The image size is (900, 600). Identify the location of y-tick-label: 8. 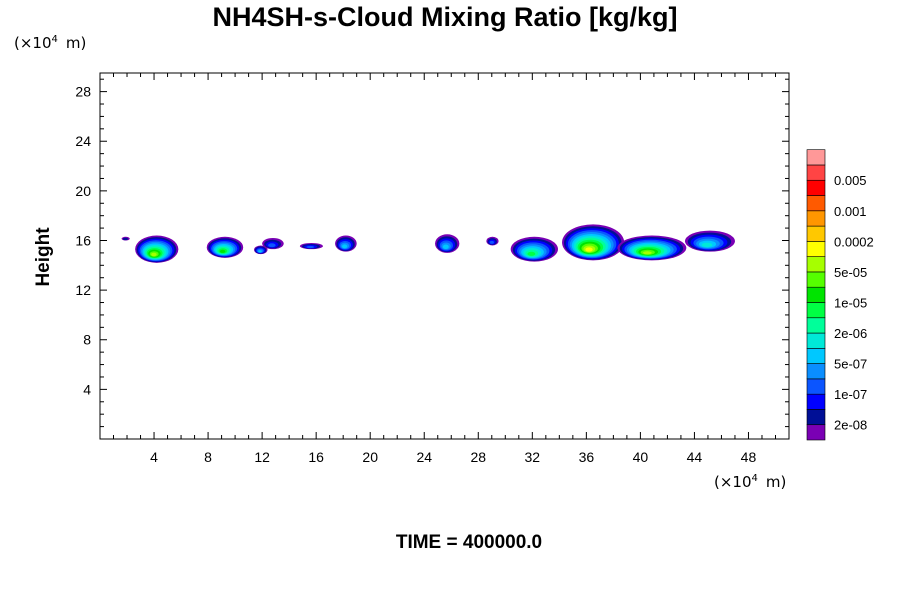
(87, 340).